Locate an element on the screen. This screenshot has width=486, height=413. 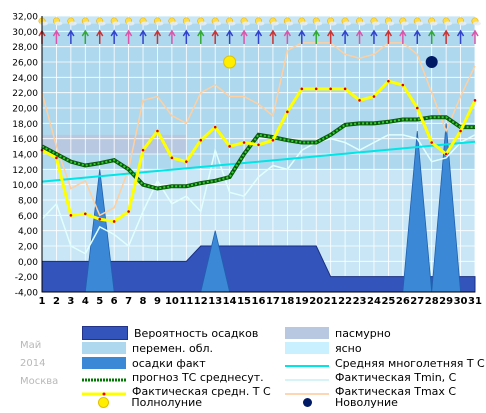
x-tick-label: 4 is located at coordinates (85, 301).